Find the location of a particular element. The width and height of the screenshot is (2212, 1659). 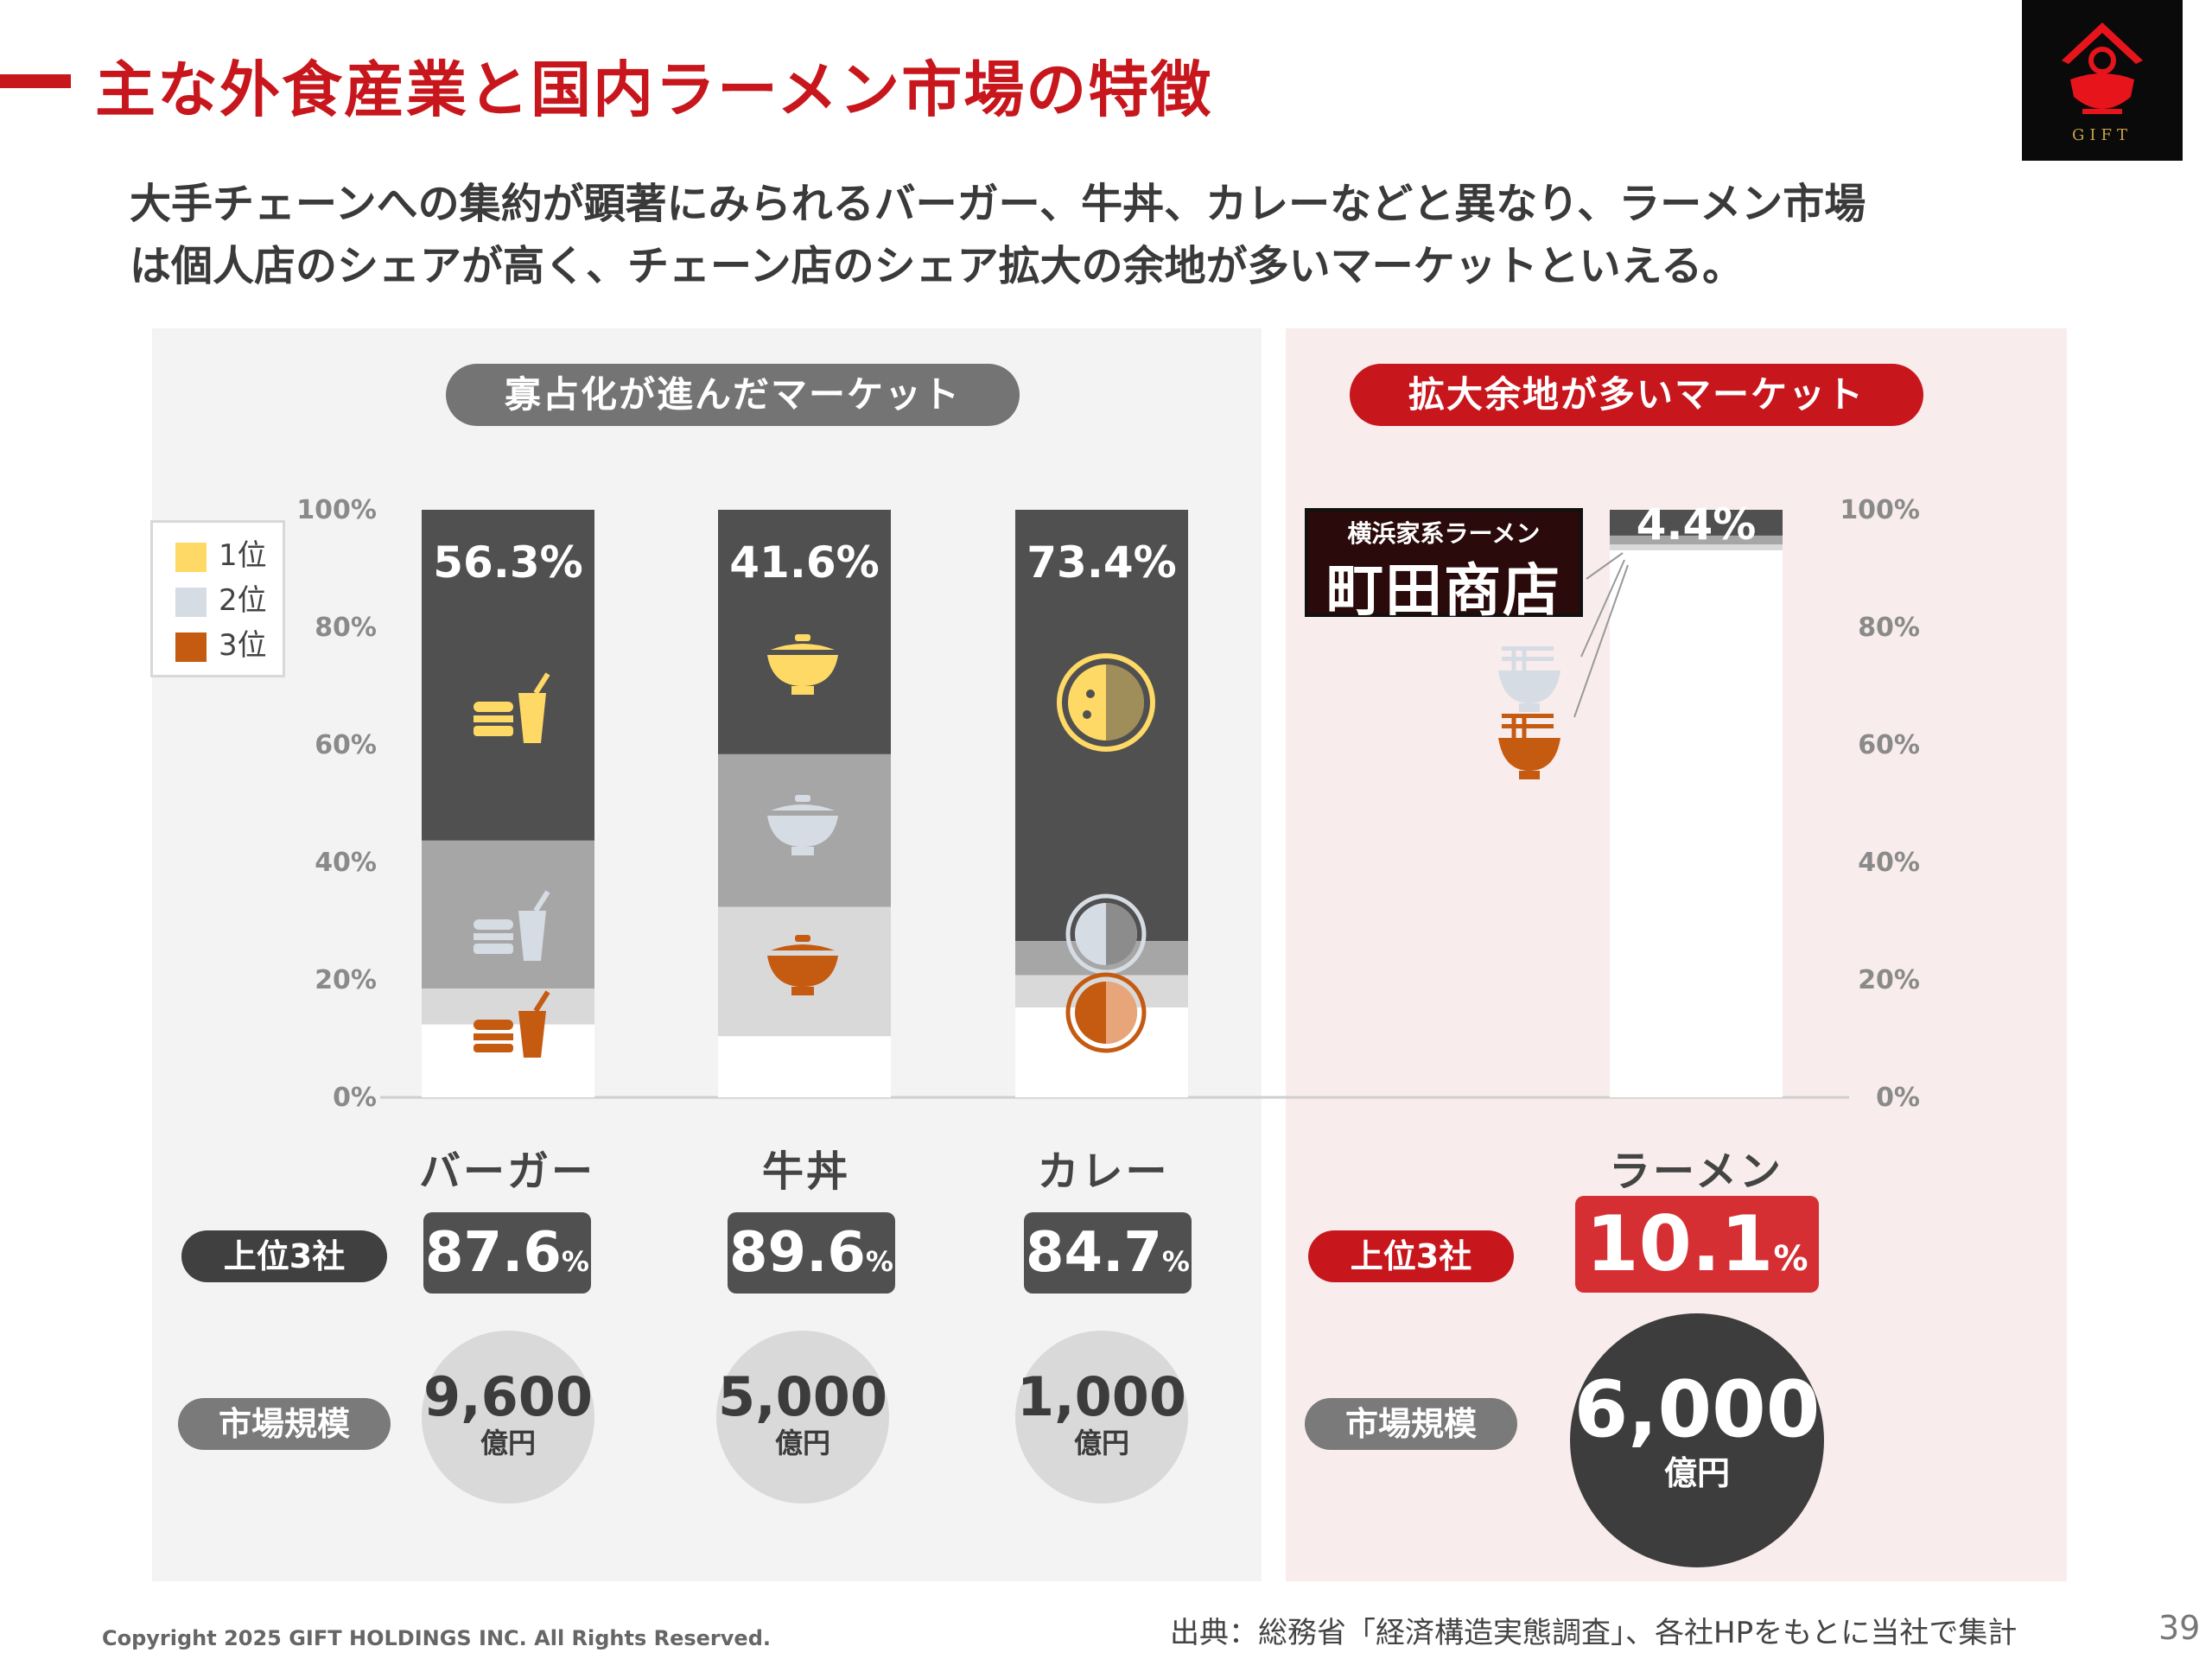

brand-logo: GIFT is located at coordinates (2102, 80).